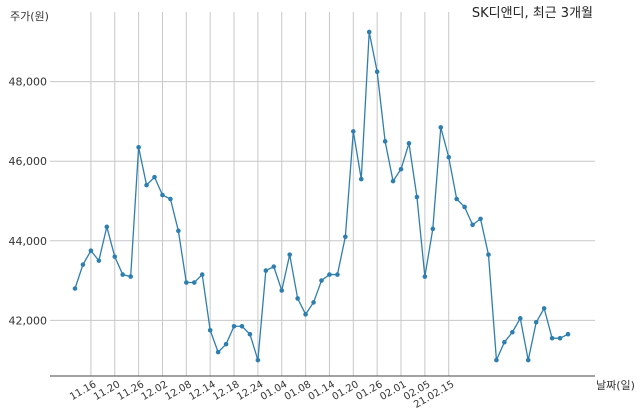 The width and height of the screenshot is (640, 419). I want to click on y-tick-label: 44,000, so click(28, 241).